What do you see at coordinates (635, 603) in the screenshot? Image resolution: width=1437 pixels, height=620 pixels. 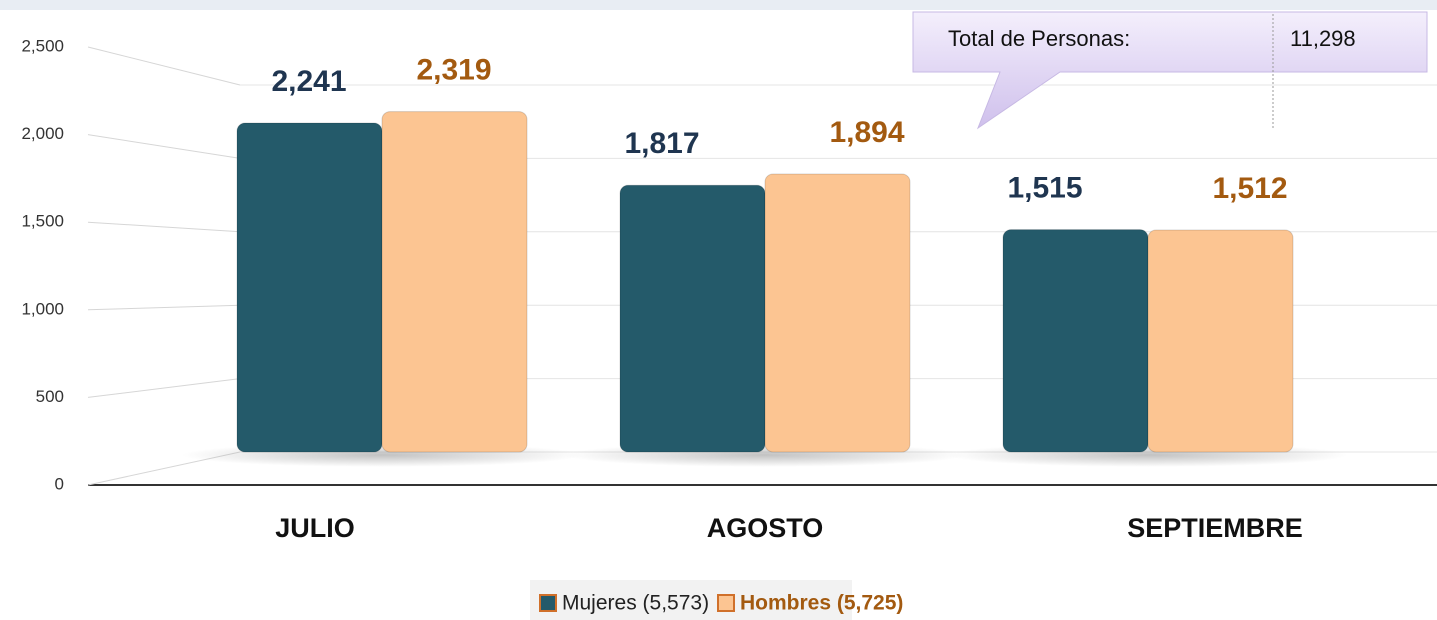 I see `legend-label: Mujeres (5,573)` at bounding box center [635, 603].